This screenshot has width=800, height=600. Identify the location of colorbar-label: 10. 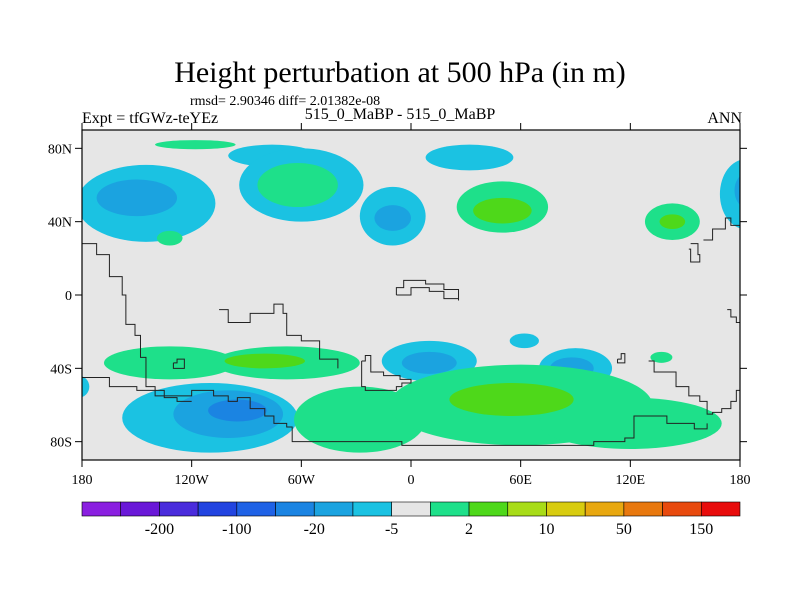
(546, 529).